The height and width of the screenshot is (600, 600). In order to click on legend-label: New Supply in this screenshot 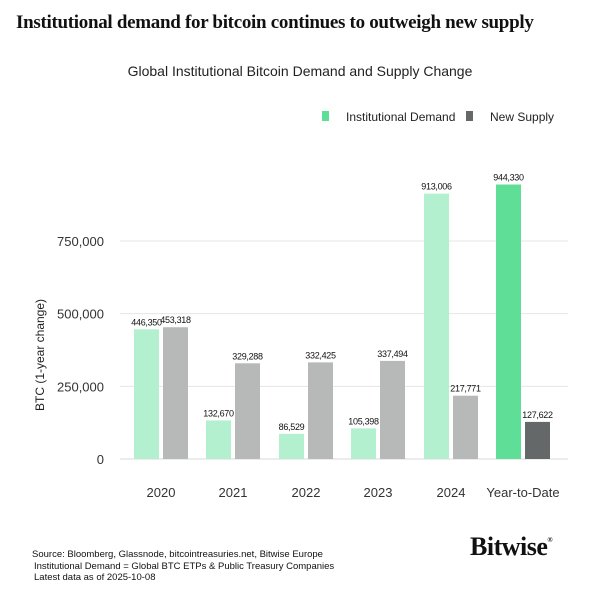, I will do `click(522, 117)`.